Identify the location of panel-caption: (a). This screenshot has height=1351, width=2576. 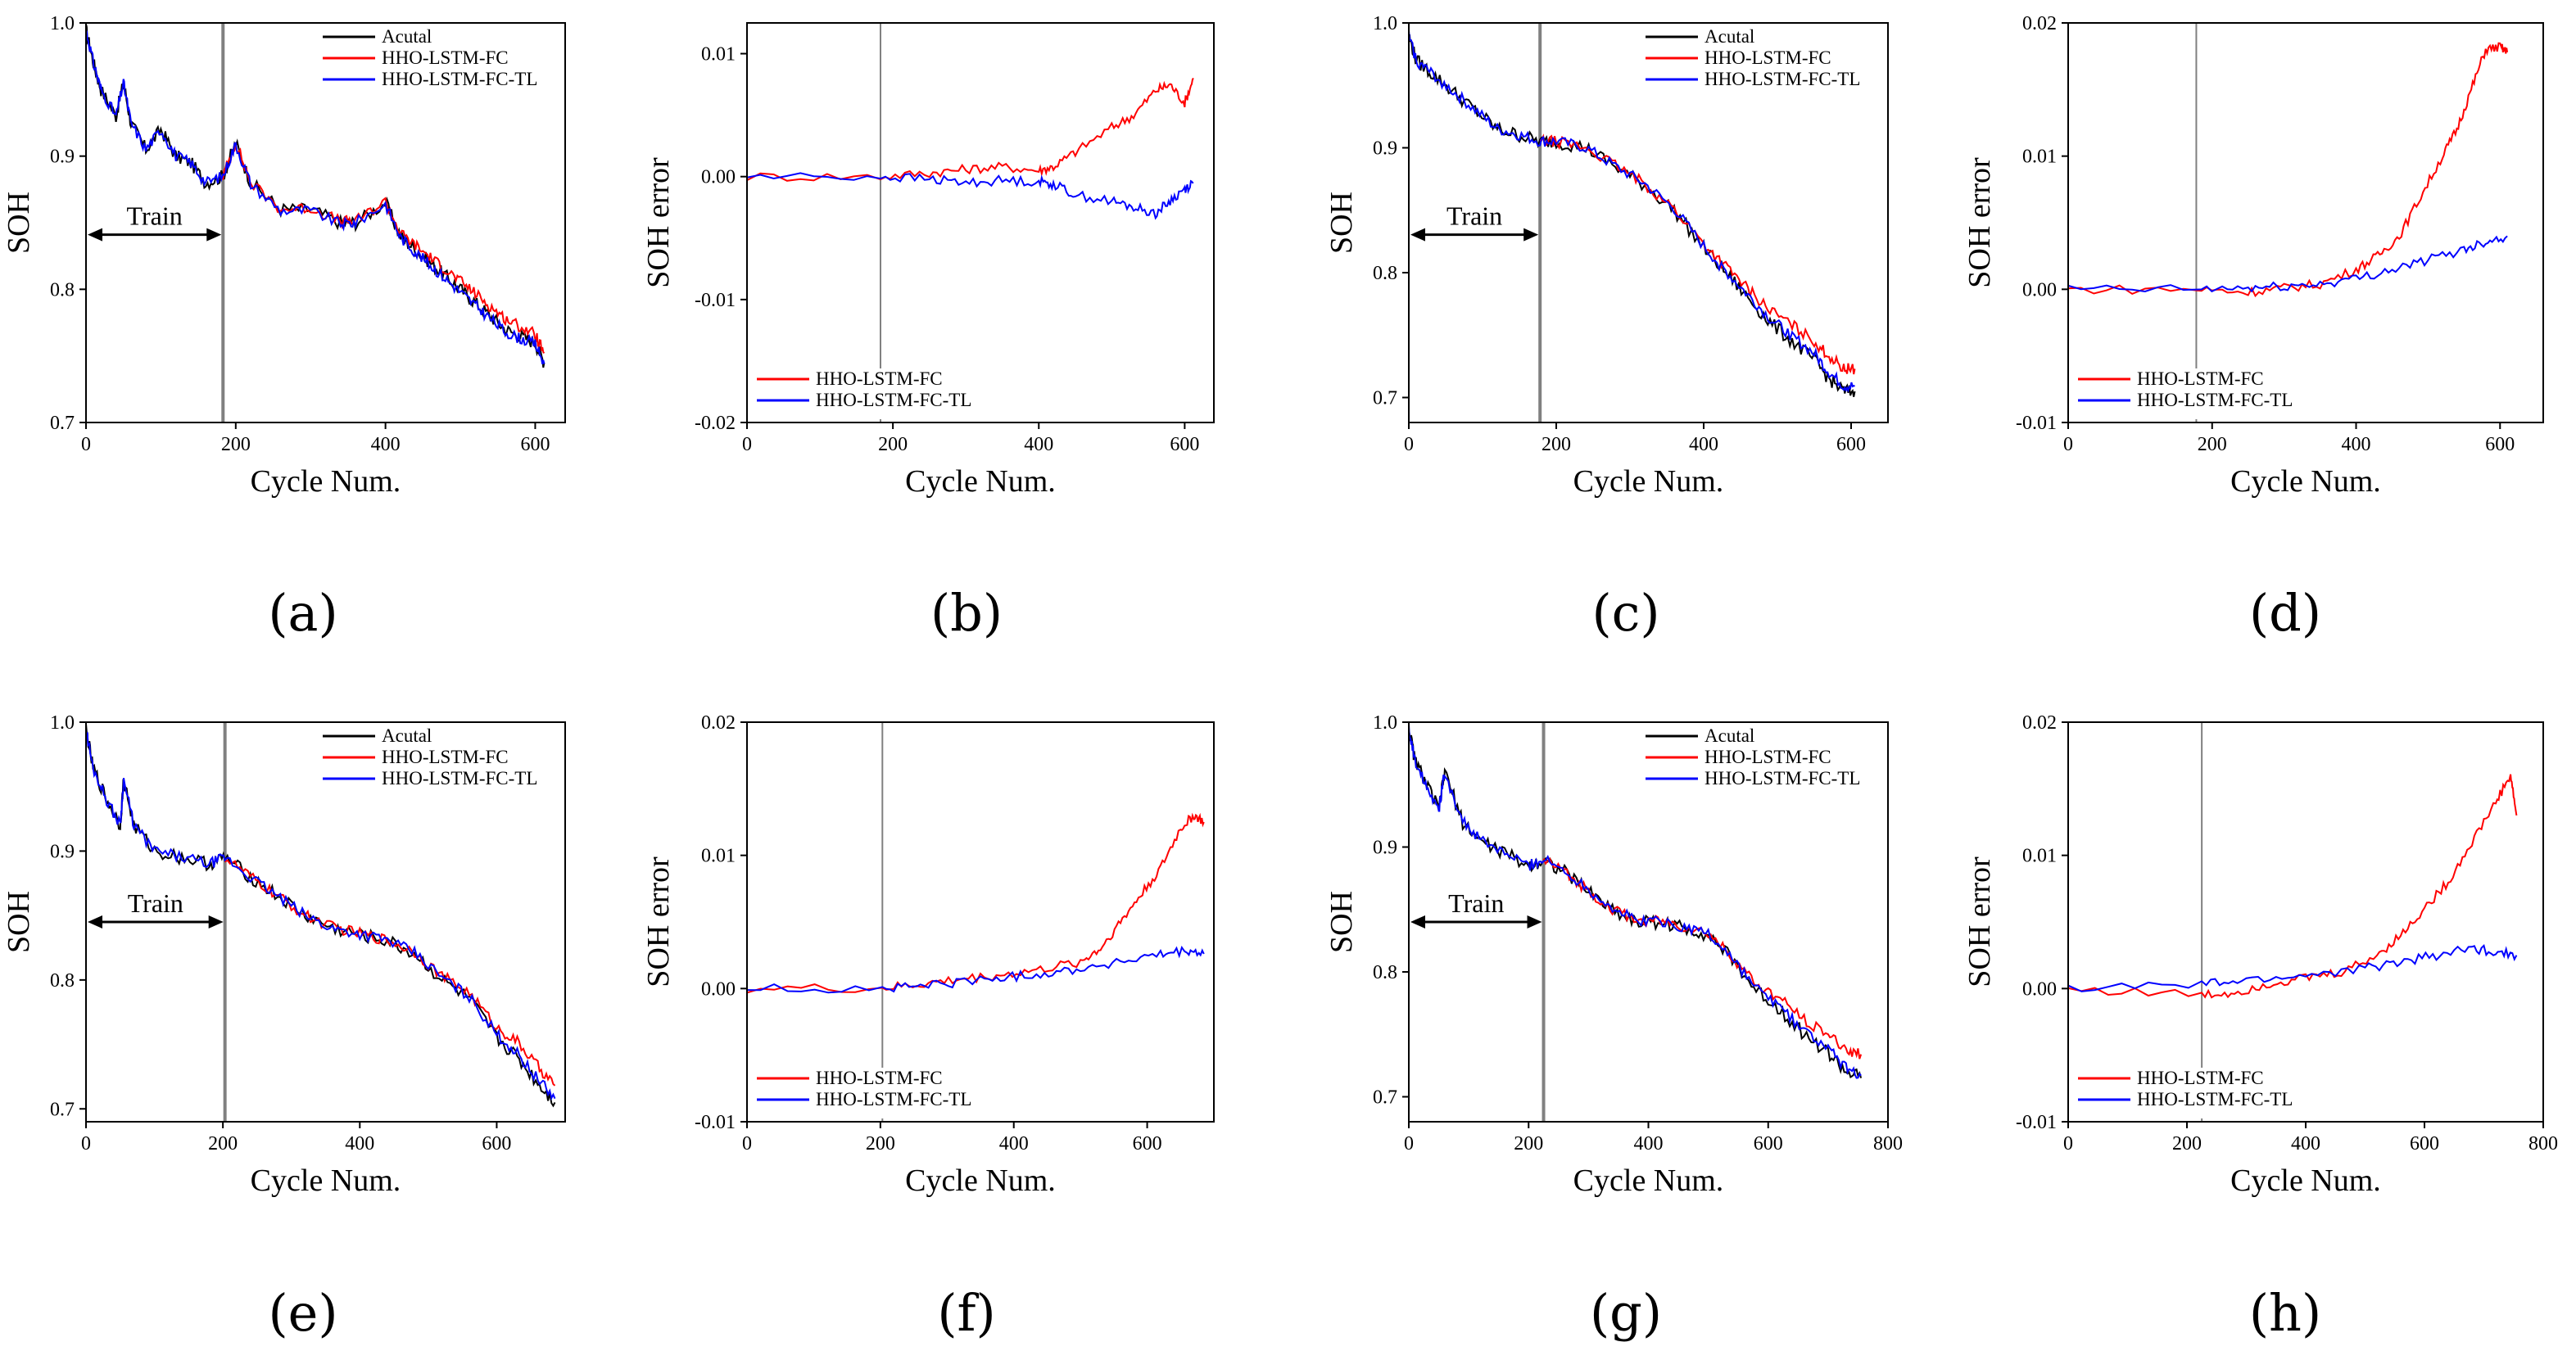
(302, 613).